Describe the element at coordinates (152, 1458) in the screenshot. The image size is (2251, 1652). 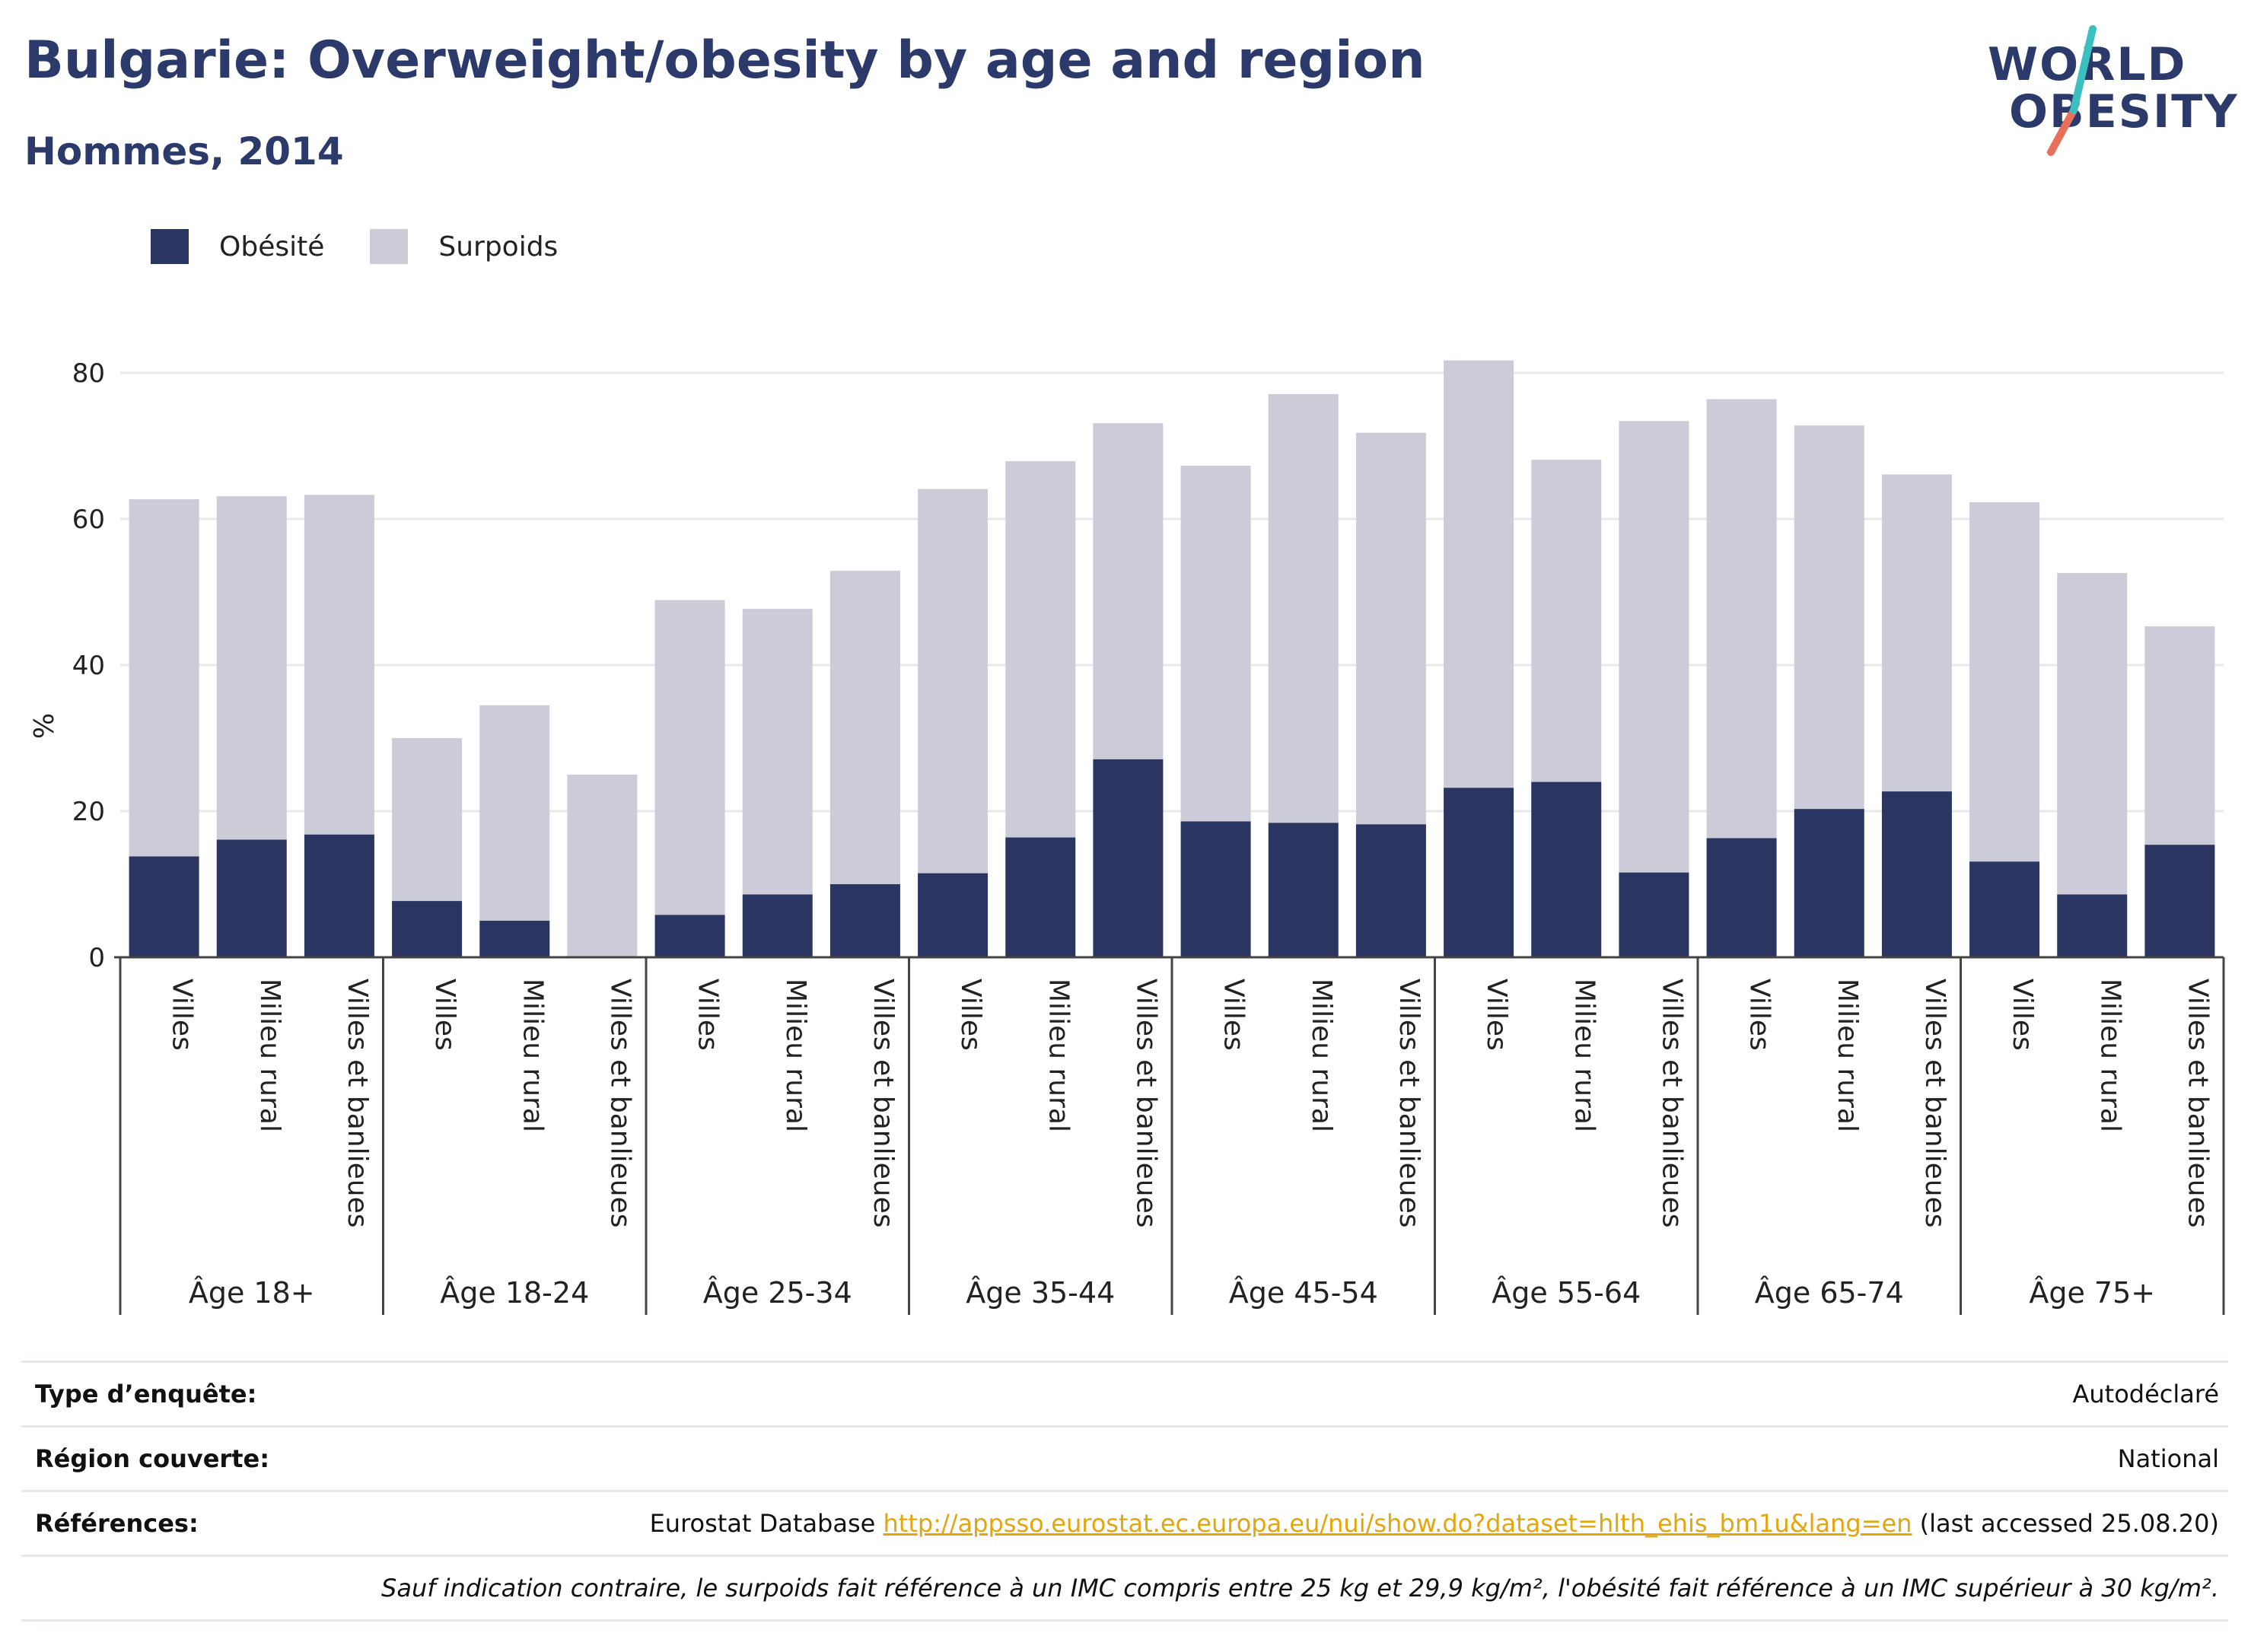
I see `info-key: Région couverte:` at that location.